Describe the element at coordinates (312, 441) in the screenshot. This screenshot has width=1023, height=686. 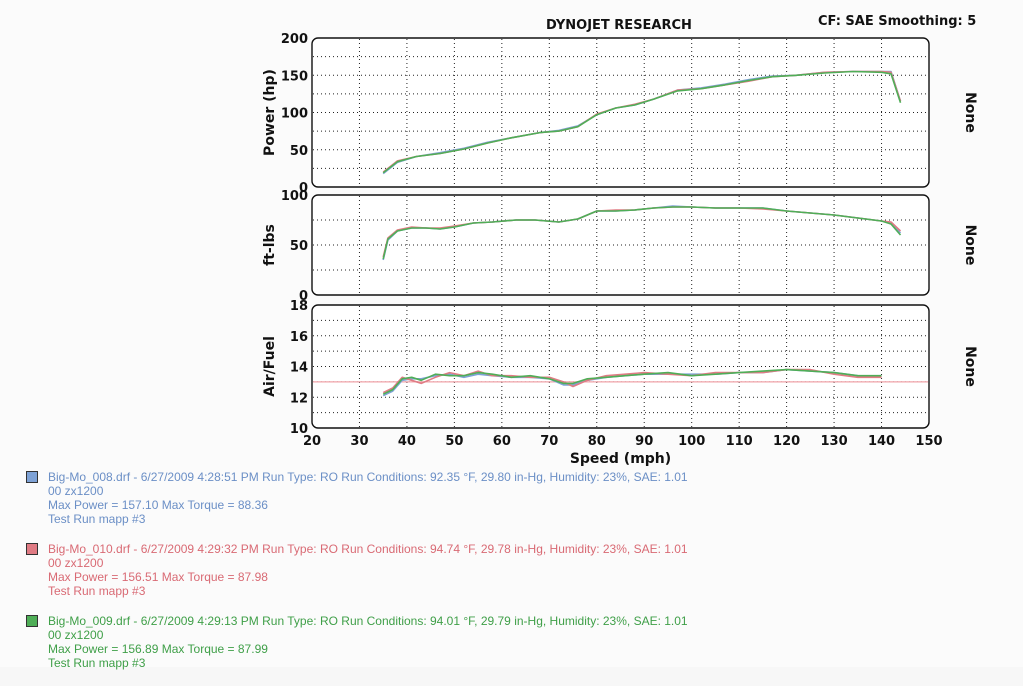
I see `x-tick-label: 20` at that location.